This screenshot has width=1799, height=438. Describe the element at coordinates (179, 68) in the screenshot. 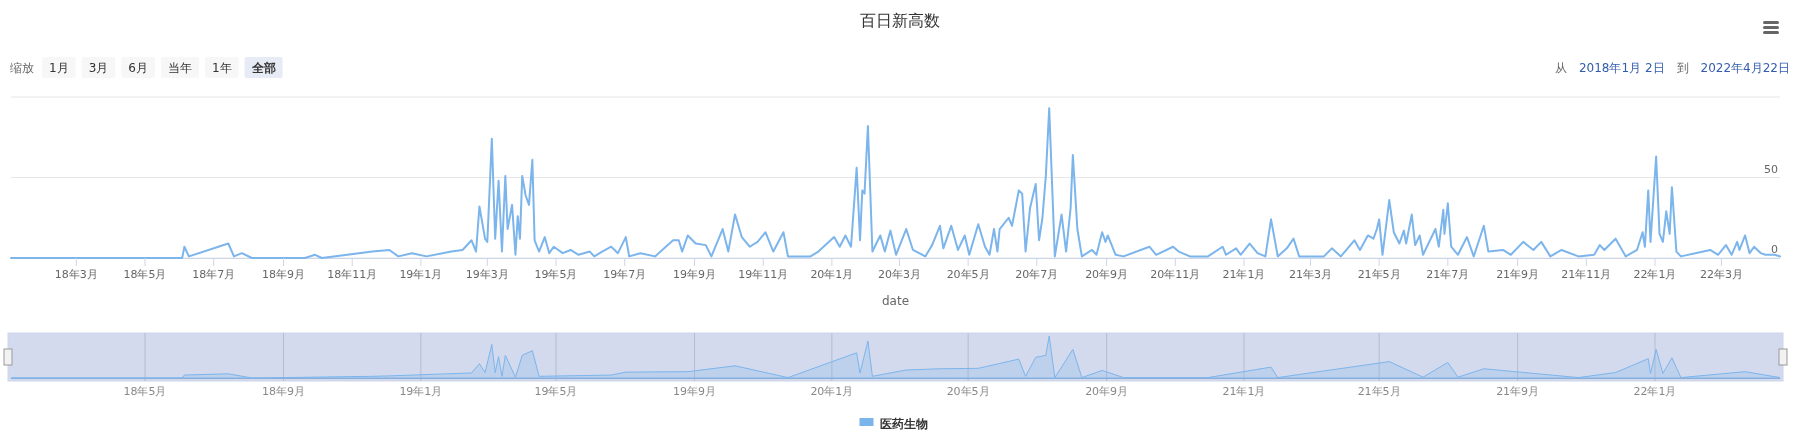

I see `text: 当年` at that location.